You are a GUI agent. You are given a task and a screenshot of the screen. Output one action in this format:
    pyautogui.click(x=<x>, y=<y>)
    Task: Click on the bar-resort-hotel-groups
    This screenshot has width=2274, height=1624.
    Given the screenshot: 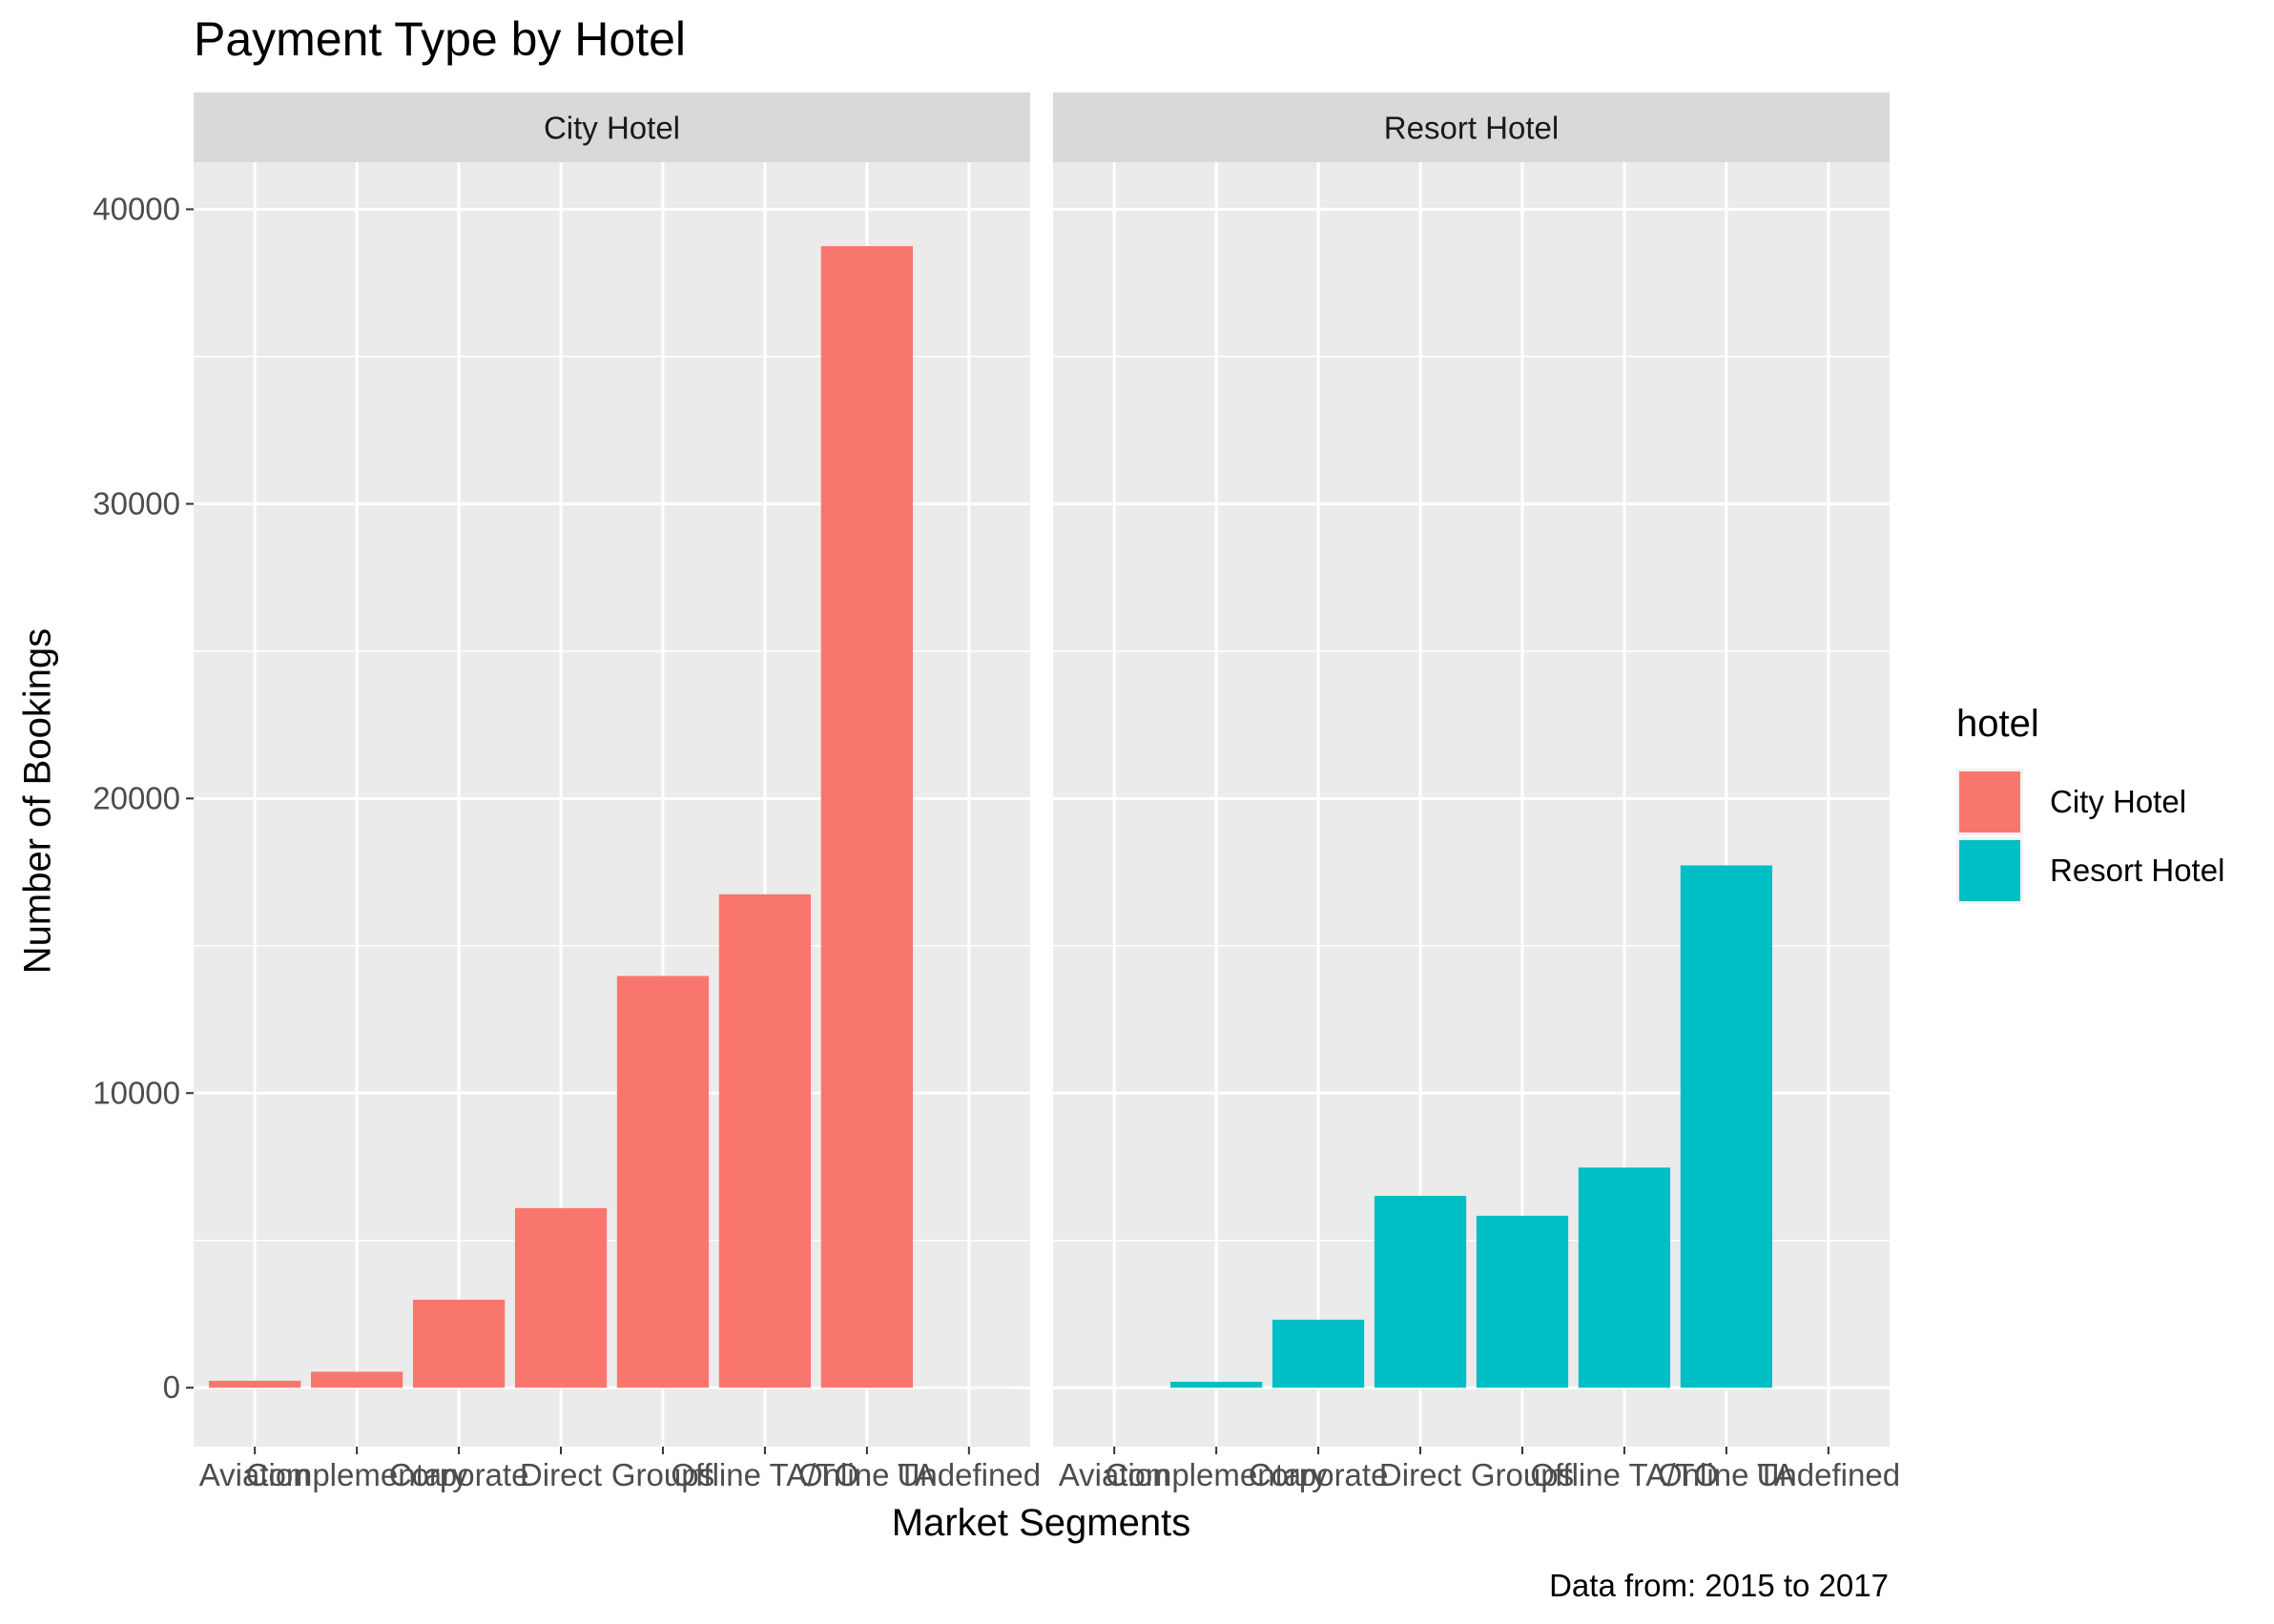 What is the action you would take?
    pyautogui.click(x=1522, y=1301)
    